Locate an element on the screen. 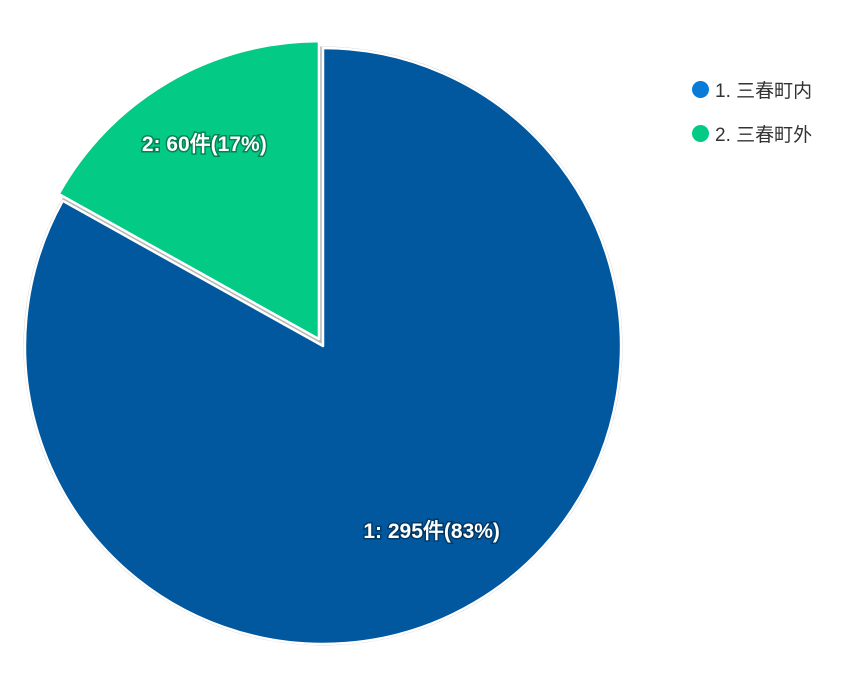 This screenshot has width=855, height=675. legend-label-2: 2. 三春町外 is located at coordinates (764, 135).